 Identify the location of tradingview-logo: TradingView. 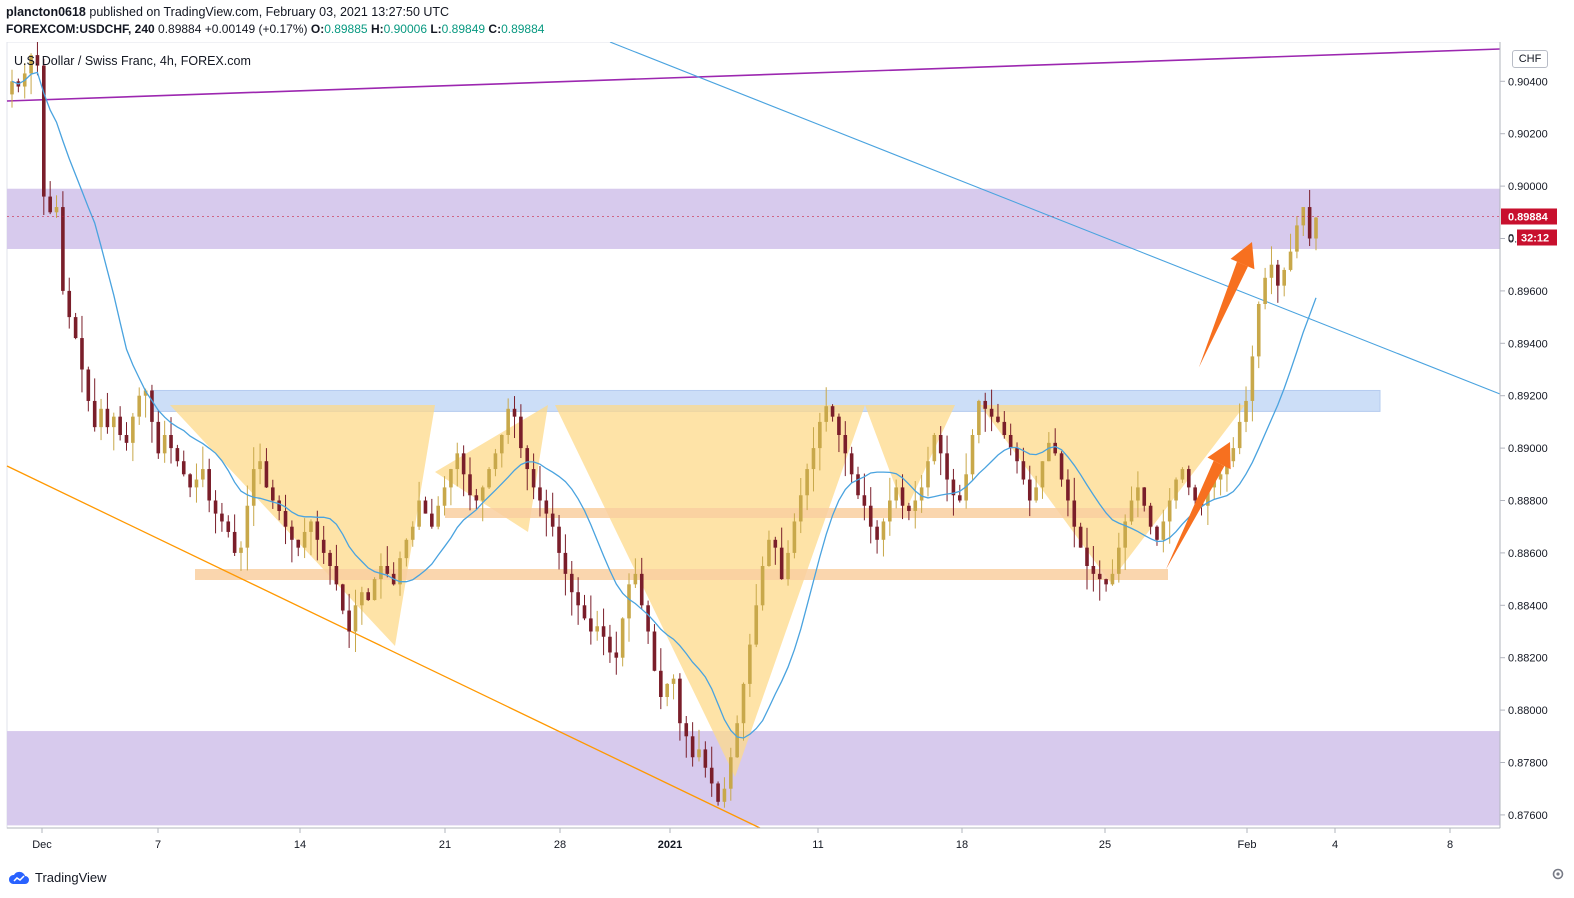
(57, 877).